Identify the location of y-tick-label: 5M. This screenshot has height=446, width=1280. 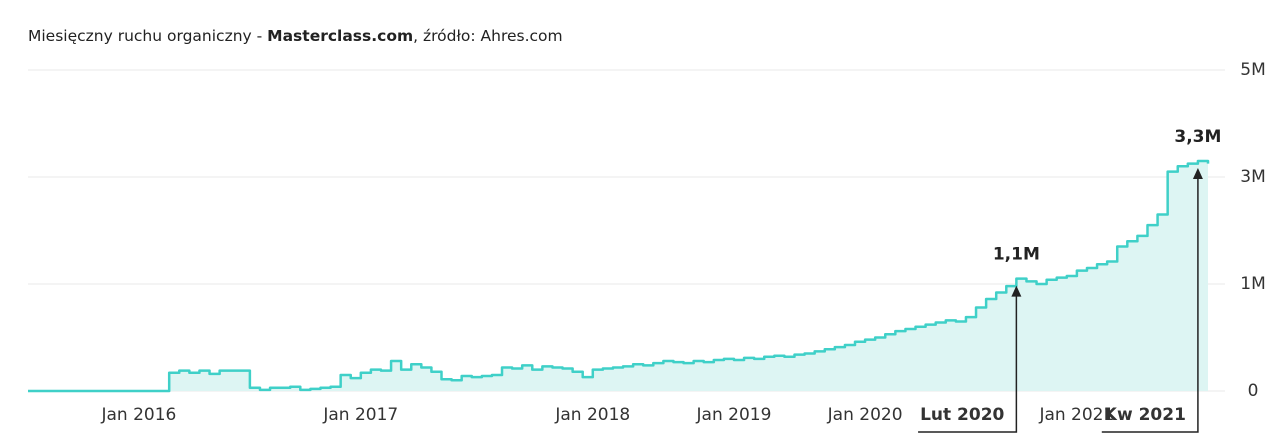
(1252, 70).